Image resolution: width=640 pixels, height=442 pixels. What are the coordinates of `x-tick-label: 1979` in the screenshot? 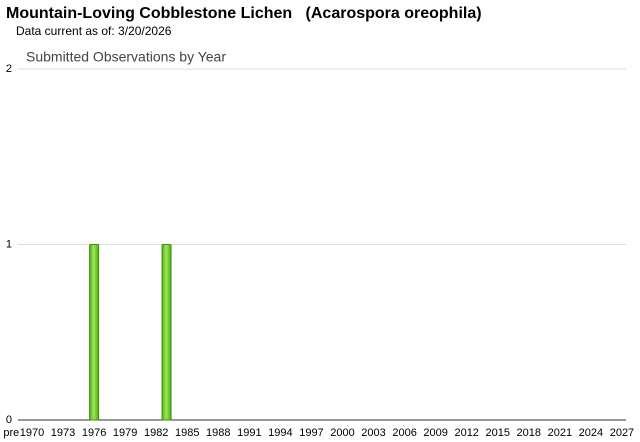 It's located at (125, 433).